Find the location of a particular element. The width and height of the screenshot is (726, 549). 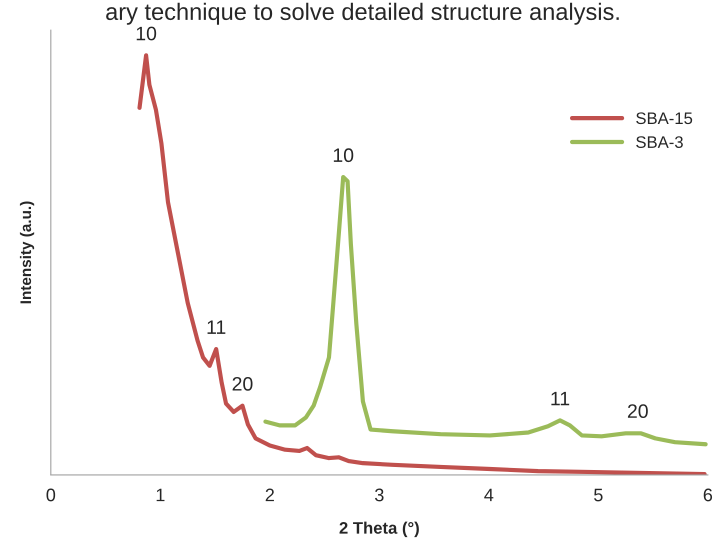

x-tick-label: 6 is located at coordinates (708, 495).